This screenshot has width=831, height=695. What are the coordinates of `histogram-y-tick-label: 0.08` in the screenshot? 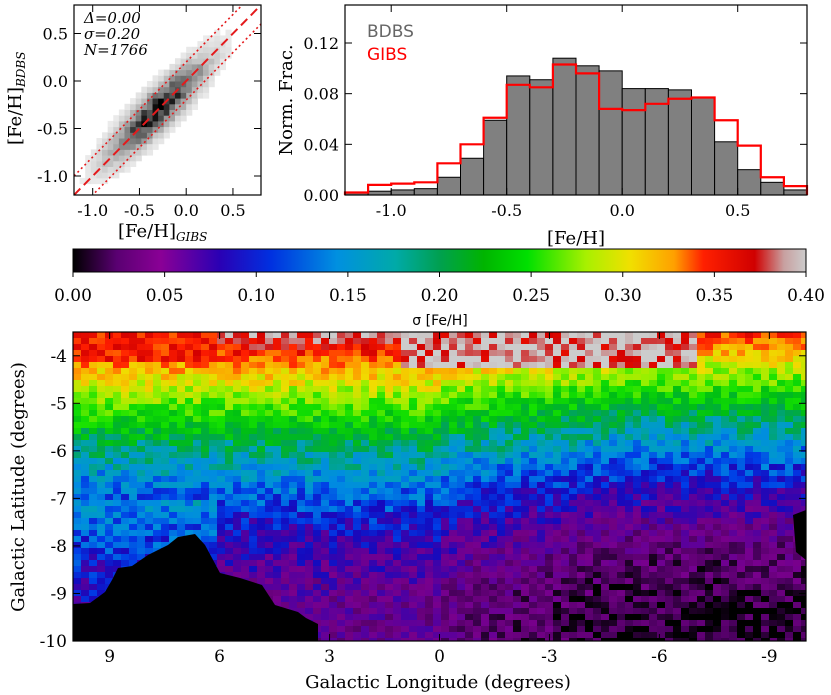 It's located at (321, 94).